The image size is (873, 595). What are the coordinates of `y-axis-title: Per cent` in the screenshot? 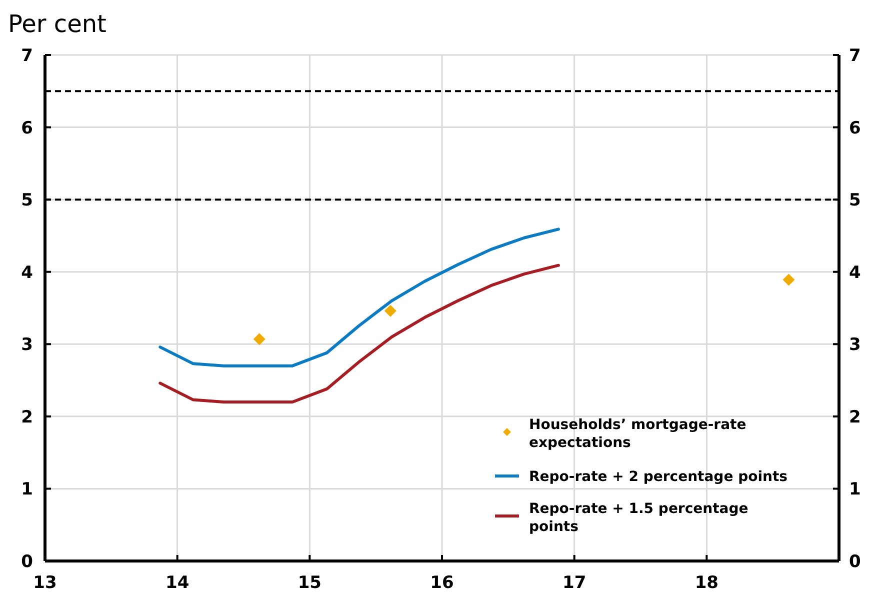 It's located at (57, 24).